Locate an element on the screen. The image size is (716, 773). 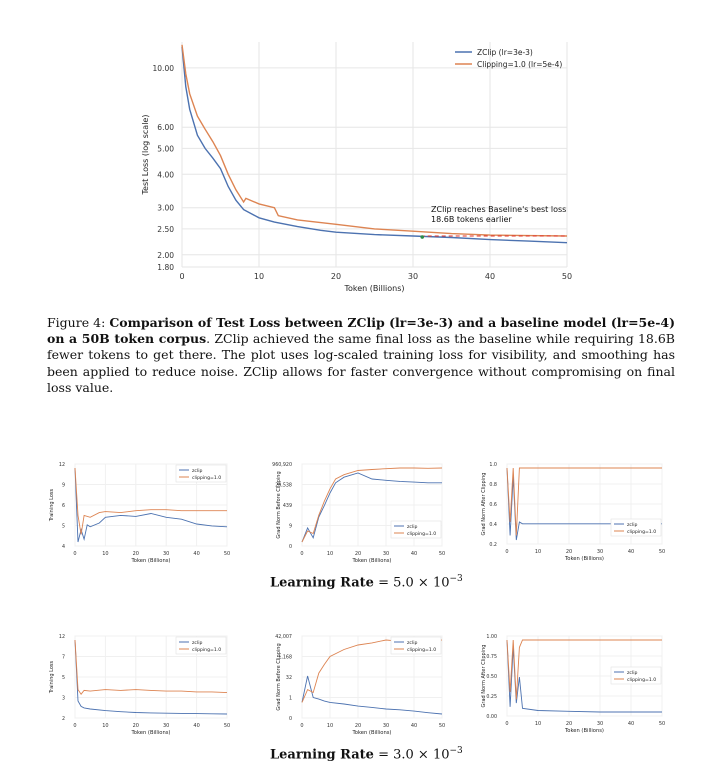
lr-label-row1: Learning Rate = 5.0 × 10−3 is located at coordinates (366, 582).